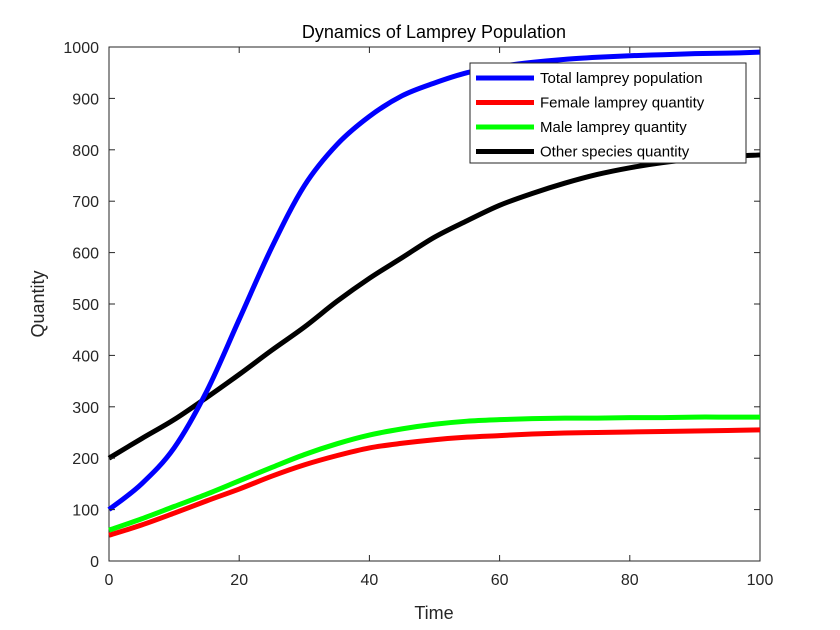 The image size is (840, 630). Describe the element at coordinates (434, 32) in the screenshot. I see `chart-title: Dynamics of Lamprey Population` at that location.